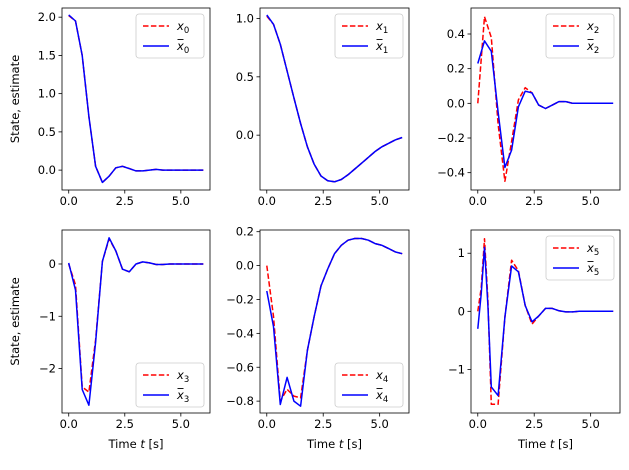  What do you see at coordinates (47, 55) in the screenshot?
I see `y-tick-label: 1.5` at bounding box center [47, 55].